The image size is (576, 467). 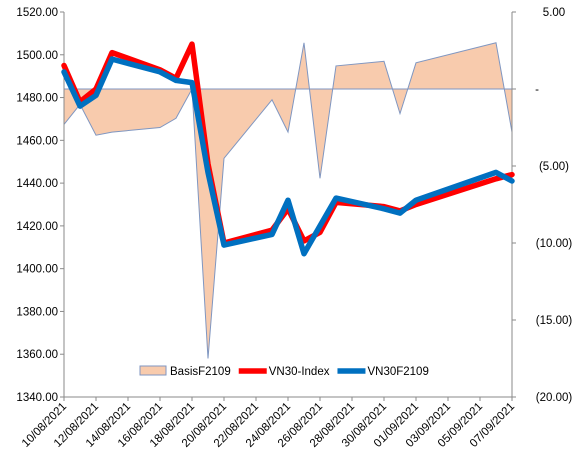 What do you see at coordinates (299, 372) in the screenshot?
I see `legend-label-vn30-index: VN30-Index` at bounding box center [299, 372].